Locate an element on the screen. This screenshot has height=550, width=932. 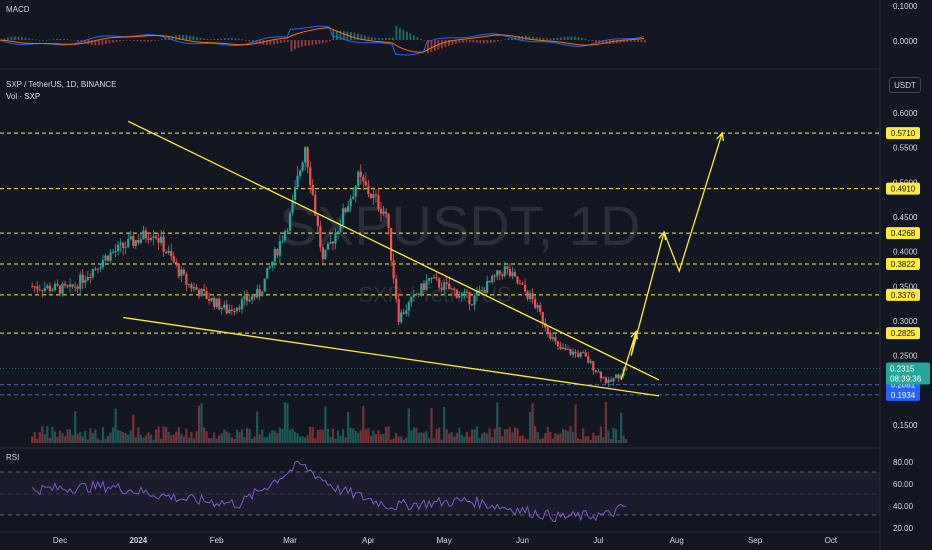
time-tick-label: May is located at coordinates (444, 540).